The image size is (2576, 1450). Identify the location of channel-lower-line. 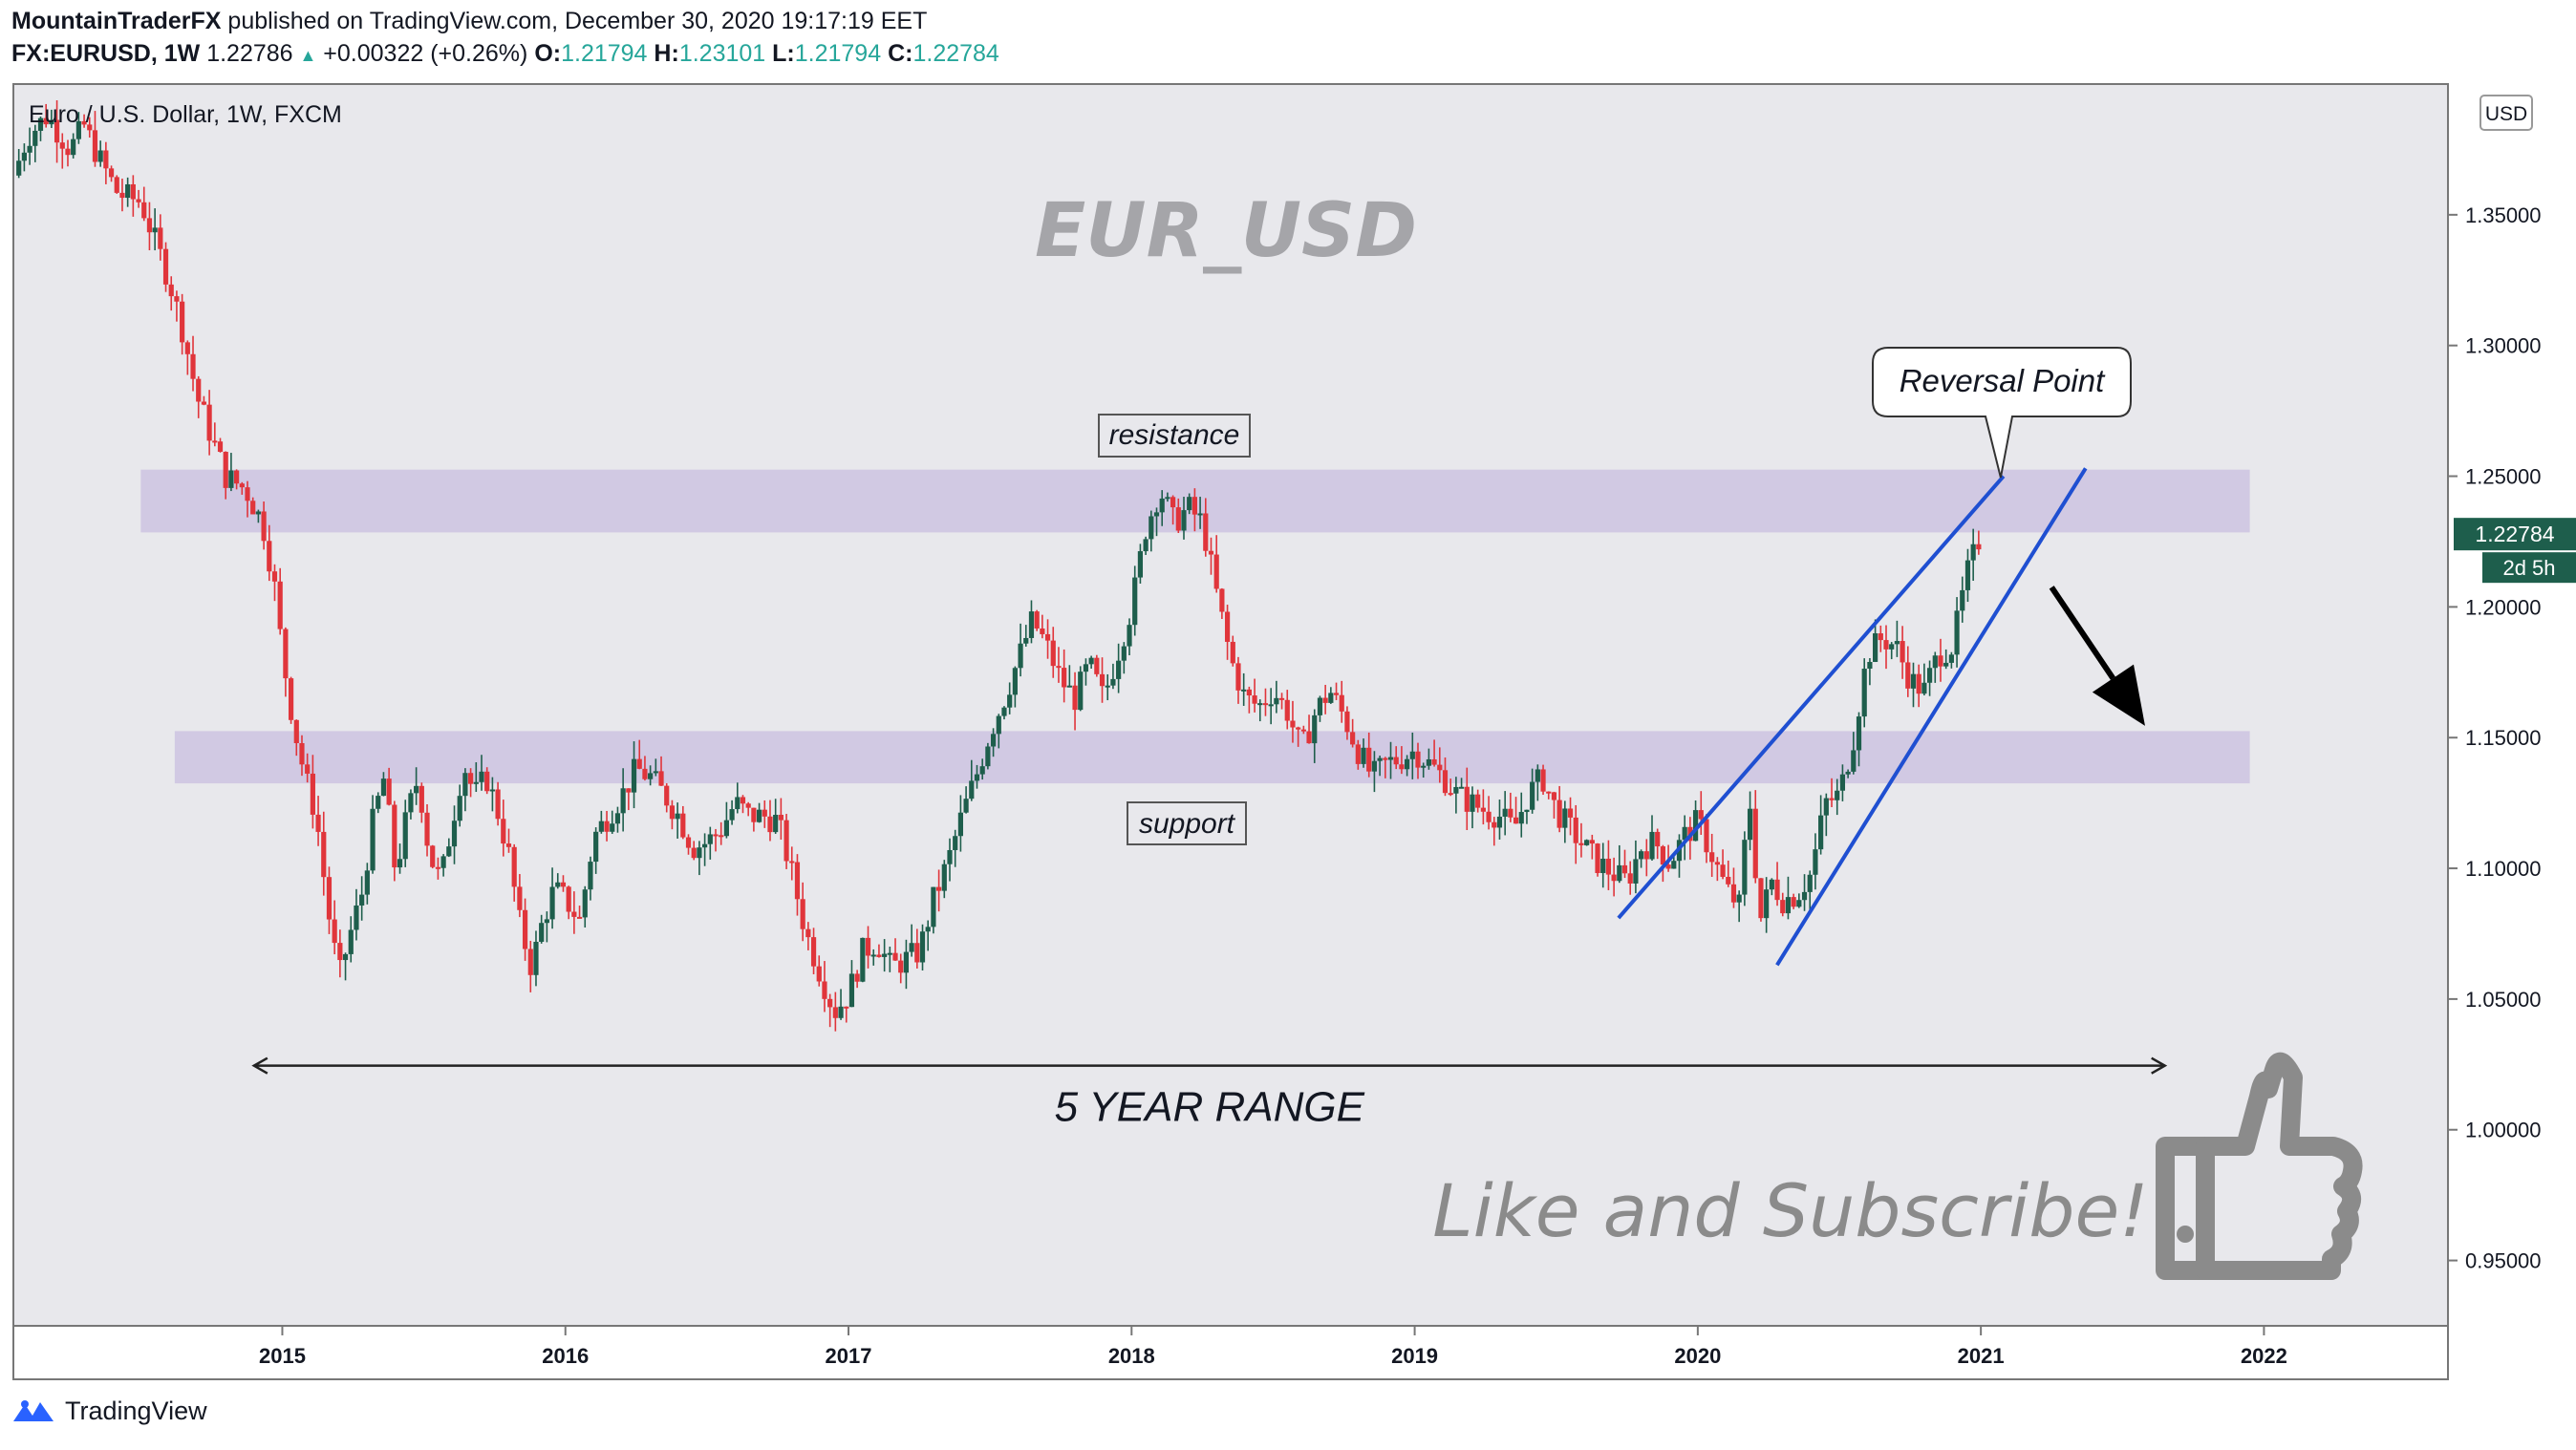
(1931, 717).